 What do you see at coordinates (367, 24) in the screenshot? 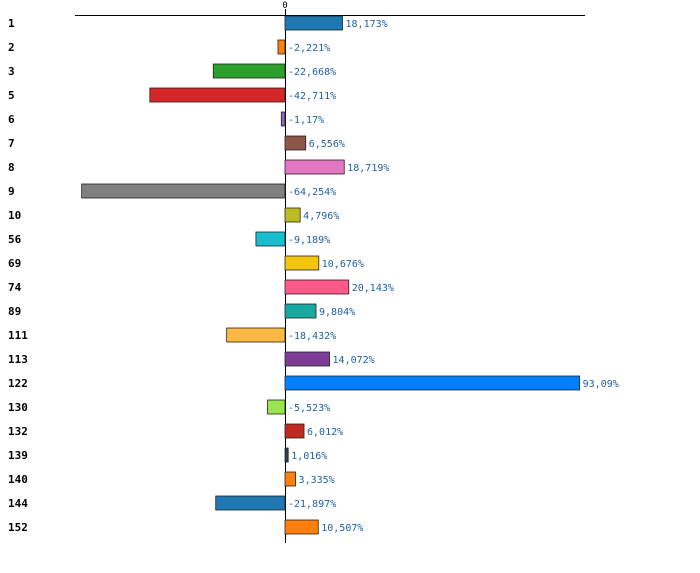
I see `value-label: 18,173%` at bounding box center [367, 24].